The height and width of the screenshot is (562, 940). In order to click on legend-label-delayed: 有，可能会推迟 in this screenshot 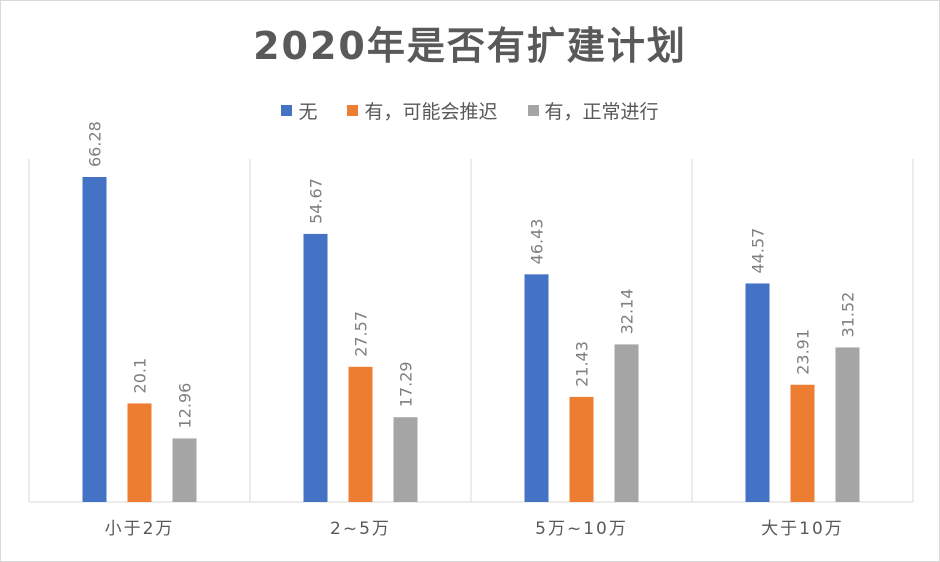, I will do `click(431, 112)`.